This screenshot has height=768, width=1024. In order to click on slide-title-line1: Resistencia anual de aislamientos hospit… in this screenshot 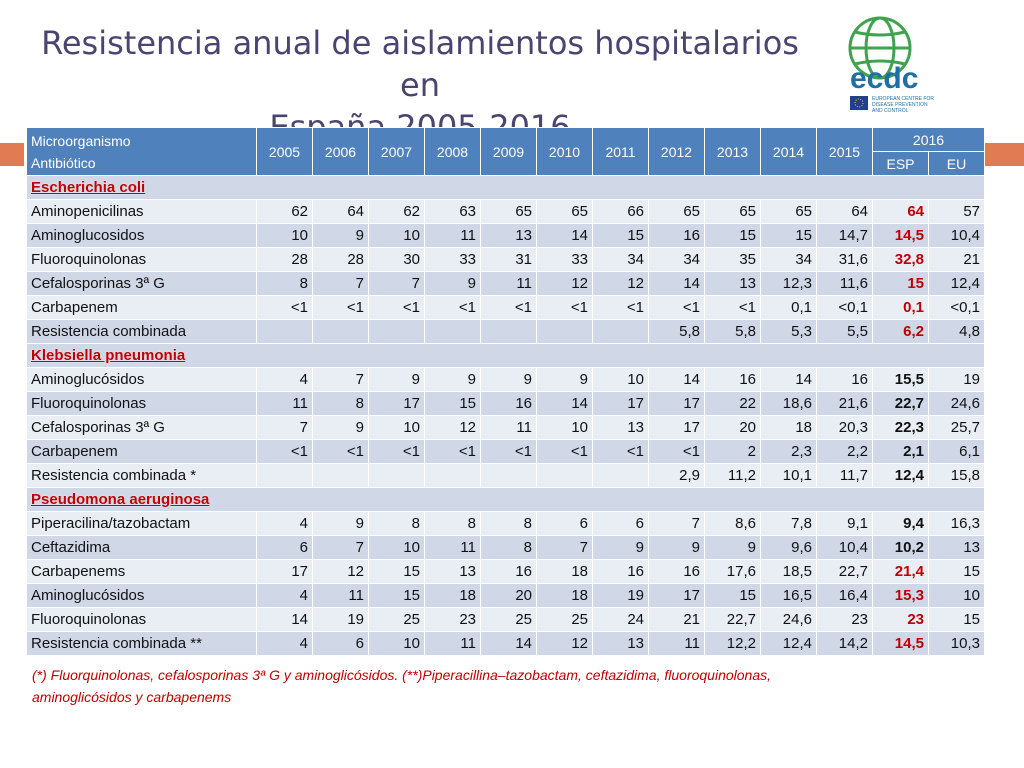, I will do `click(420, 64)`.